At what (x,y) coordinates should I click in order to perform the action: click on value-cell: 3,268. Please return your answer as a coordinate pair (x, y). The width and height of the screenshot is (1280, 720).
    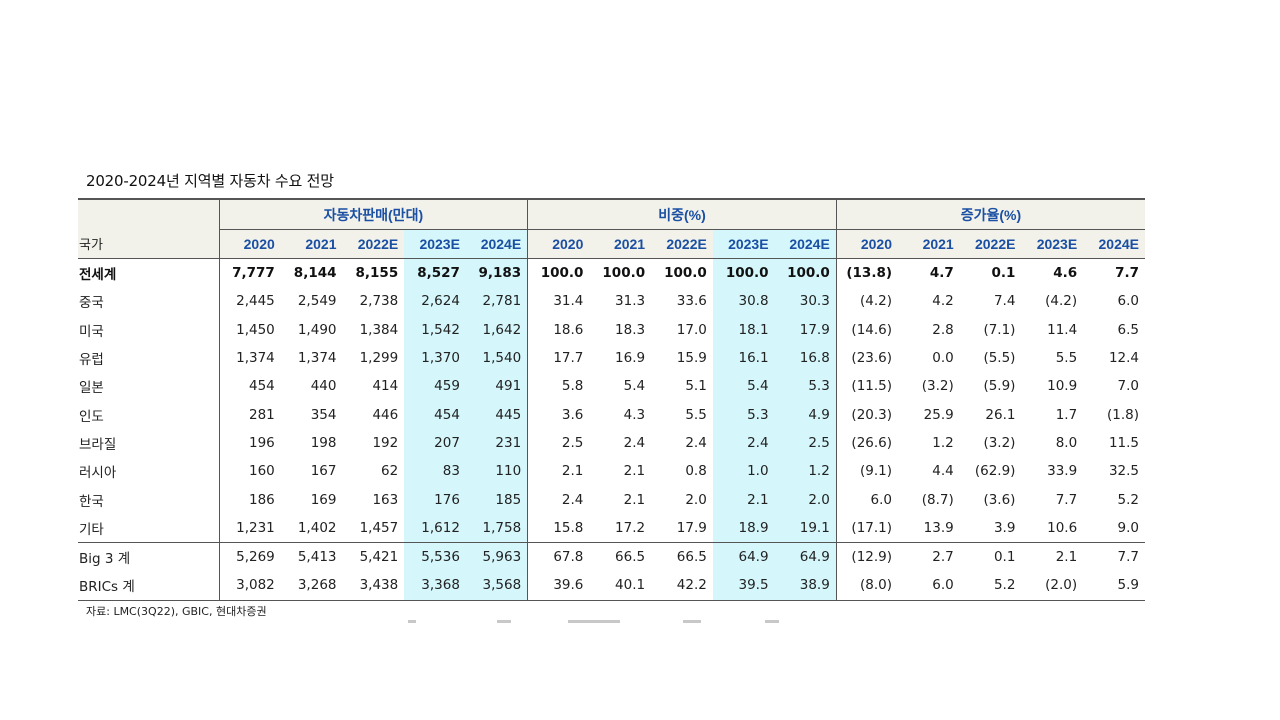
    Looking at the image, I should click on (311, 586).